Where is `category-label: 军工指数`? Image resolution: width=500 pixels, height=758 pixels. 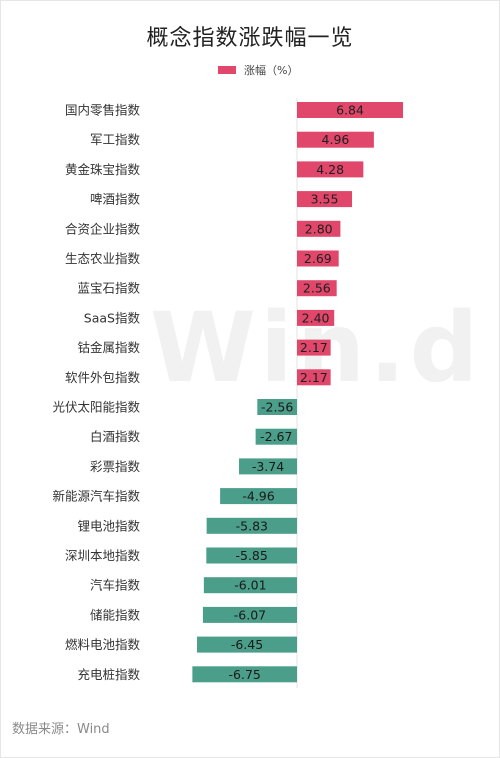 category-label: 军工指数 is located at coordinates (115, 139).